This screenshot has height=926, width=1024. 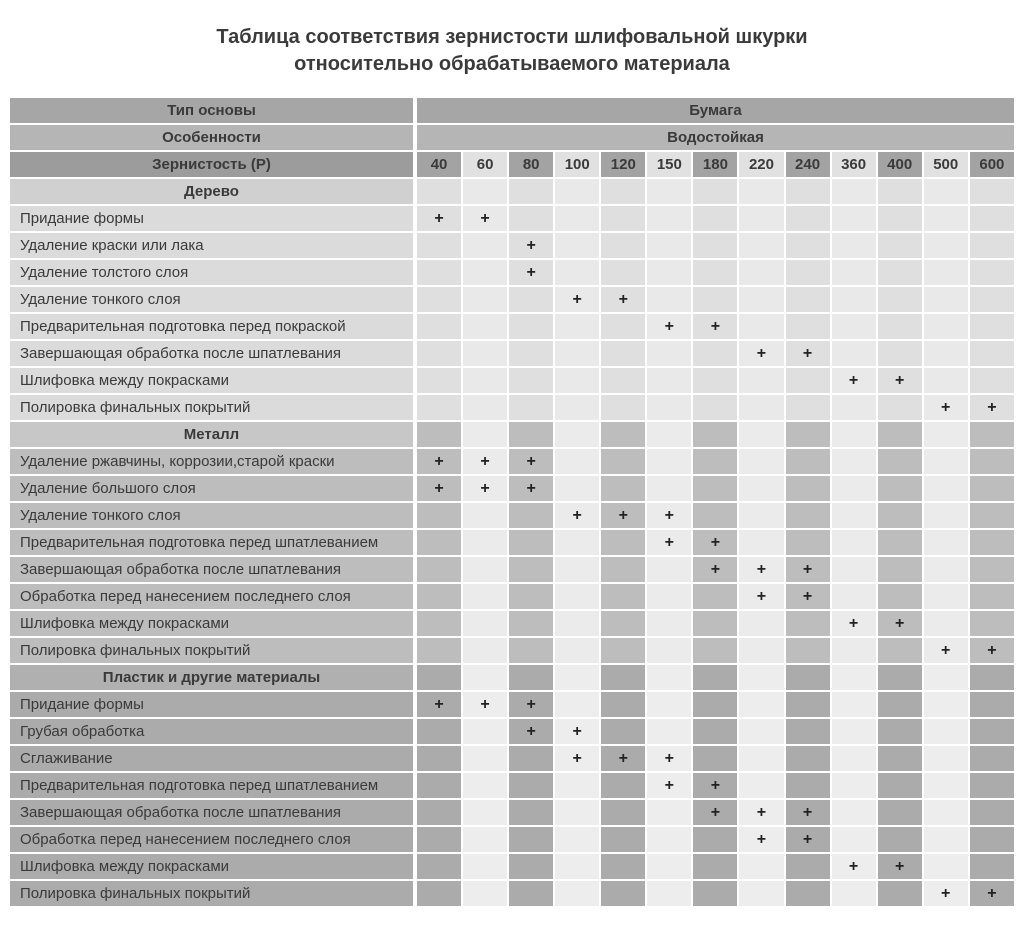 I want to click on section-name-cell: Металл, so click(x=212, y=434).